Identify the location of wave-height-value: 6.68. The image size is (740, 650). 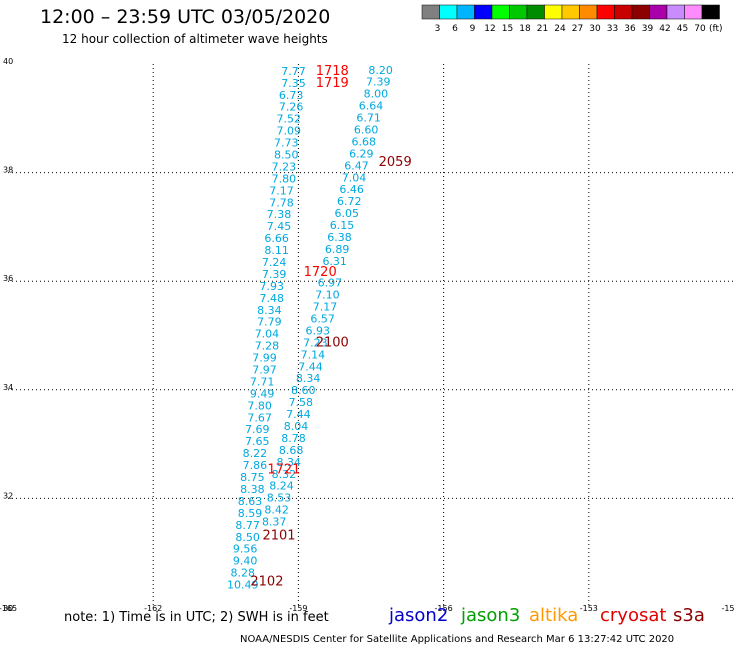
(363, 141).